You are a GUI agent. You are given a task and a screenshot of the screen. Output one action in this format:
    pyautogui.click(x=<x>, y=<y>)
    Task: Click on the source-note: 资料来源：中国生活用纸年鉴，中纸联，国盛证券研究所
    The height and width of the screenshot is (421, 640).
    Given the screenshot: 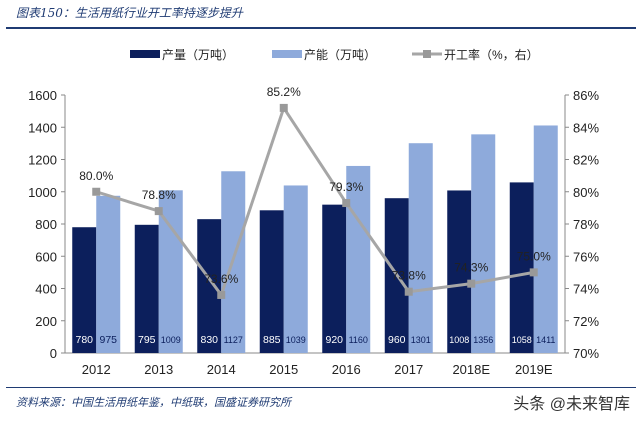 What is the action you would take?
    pyautogui.click(x=153, y=402)
    